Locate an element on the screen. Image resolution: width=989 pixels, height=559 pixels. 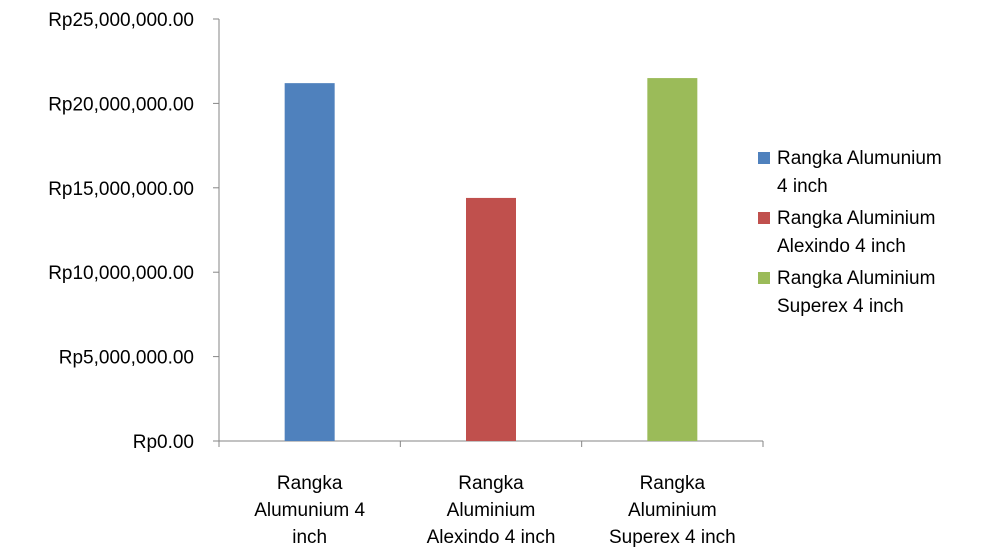
y-tick-label: Rp25,000,000.00 is located at coordinates (121, 20).